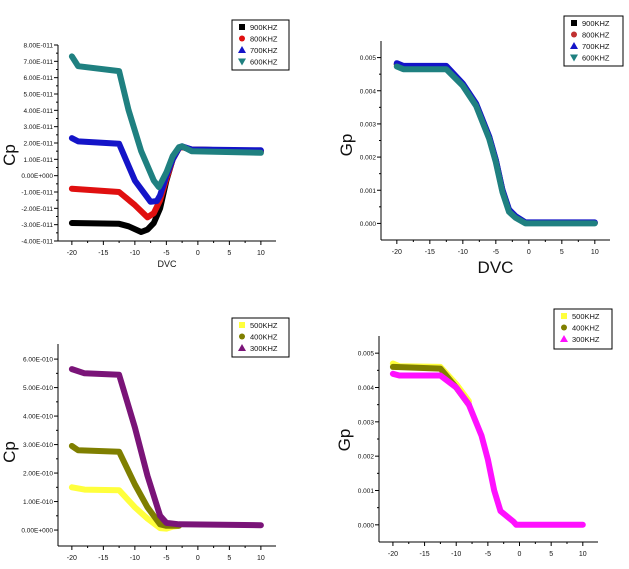 The image size is (629, 569). I want to click on y-tick-label: 6.00E-011, so click(38, 78).